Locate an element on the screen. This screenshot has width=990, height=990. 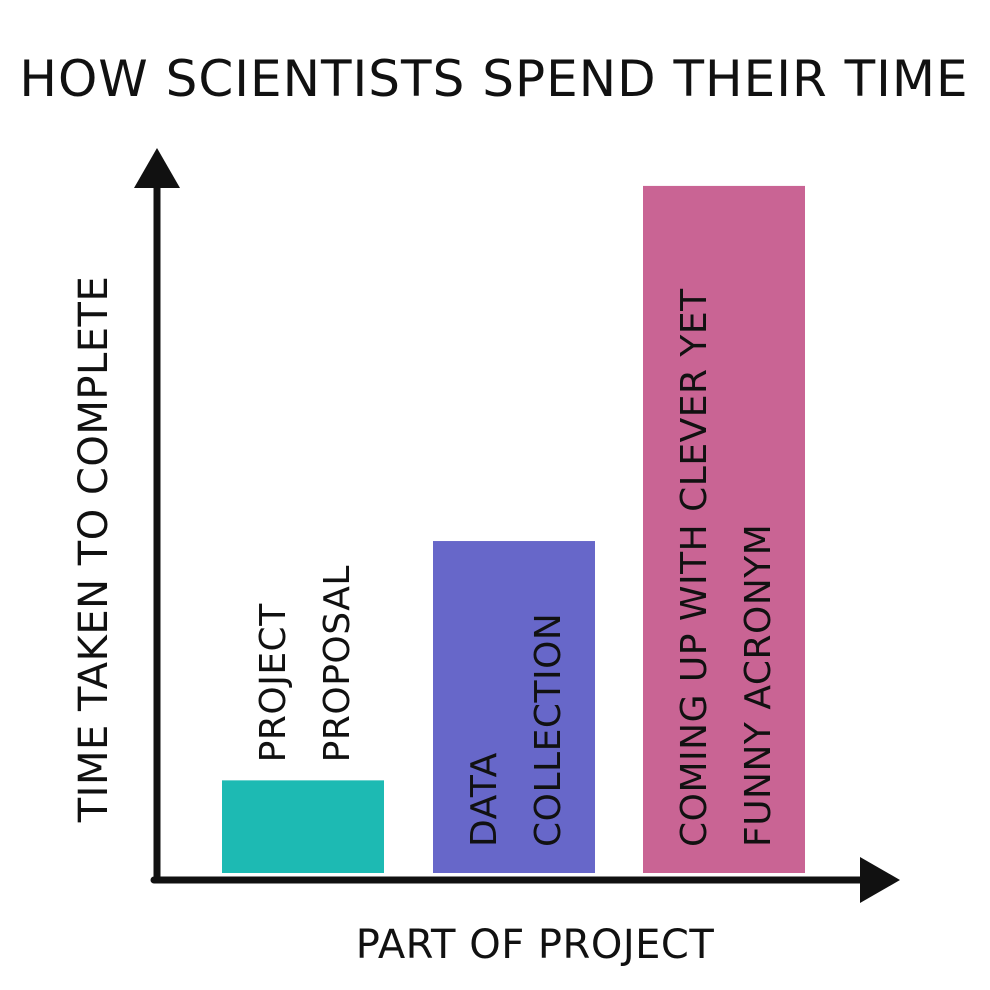
x-axis-arrow-icon is located at coordinates (880, 880).